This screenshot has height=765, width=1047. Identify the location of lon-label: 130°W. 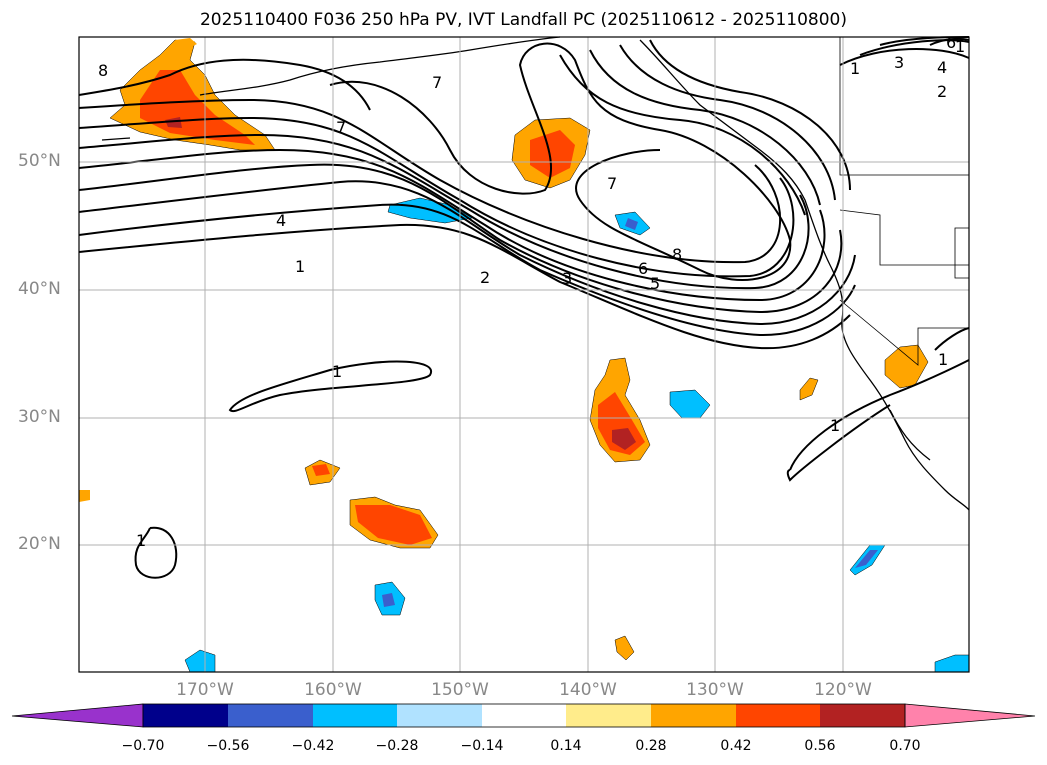
(715, 690).